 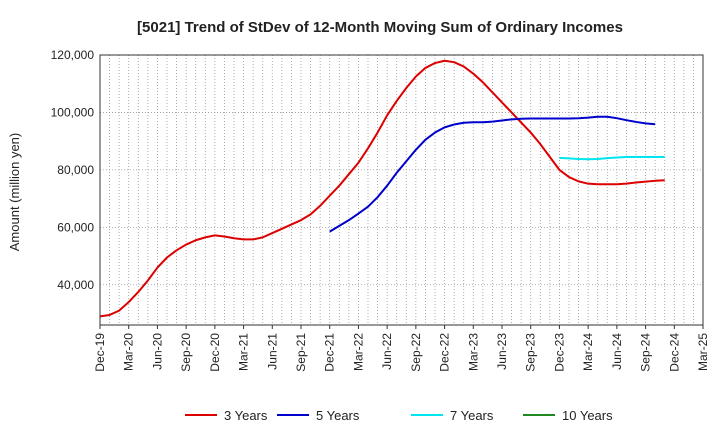 What do you see at coordinates (301, 352) in the screenshot?
I see `x-tick-label: Sep-21` at bounding box center [301, 352].